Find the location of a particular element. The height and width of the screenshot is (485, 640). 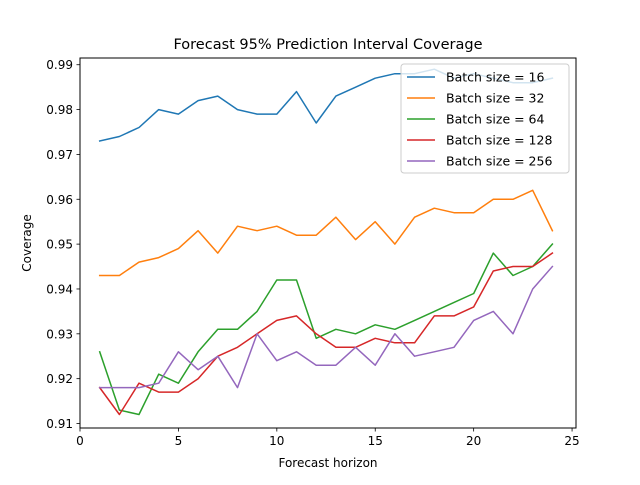

legend-box is located at coordinates (485, 118).